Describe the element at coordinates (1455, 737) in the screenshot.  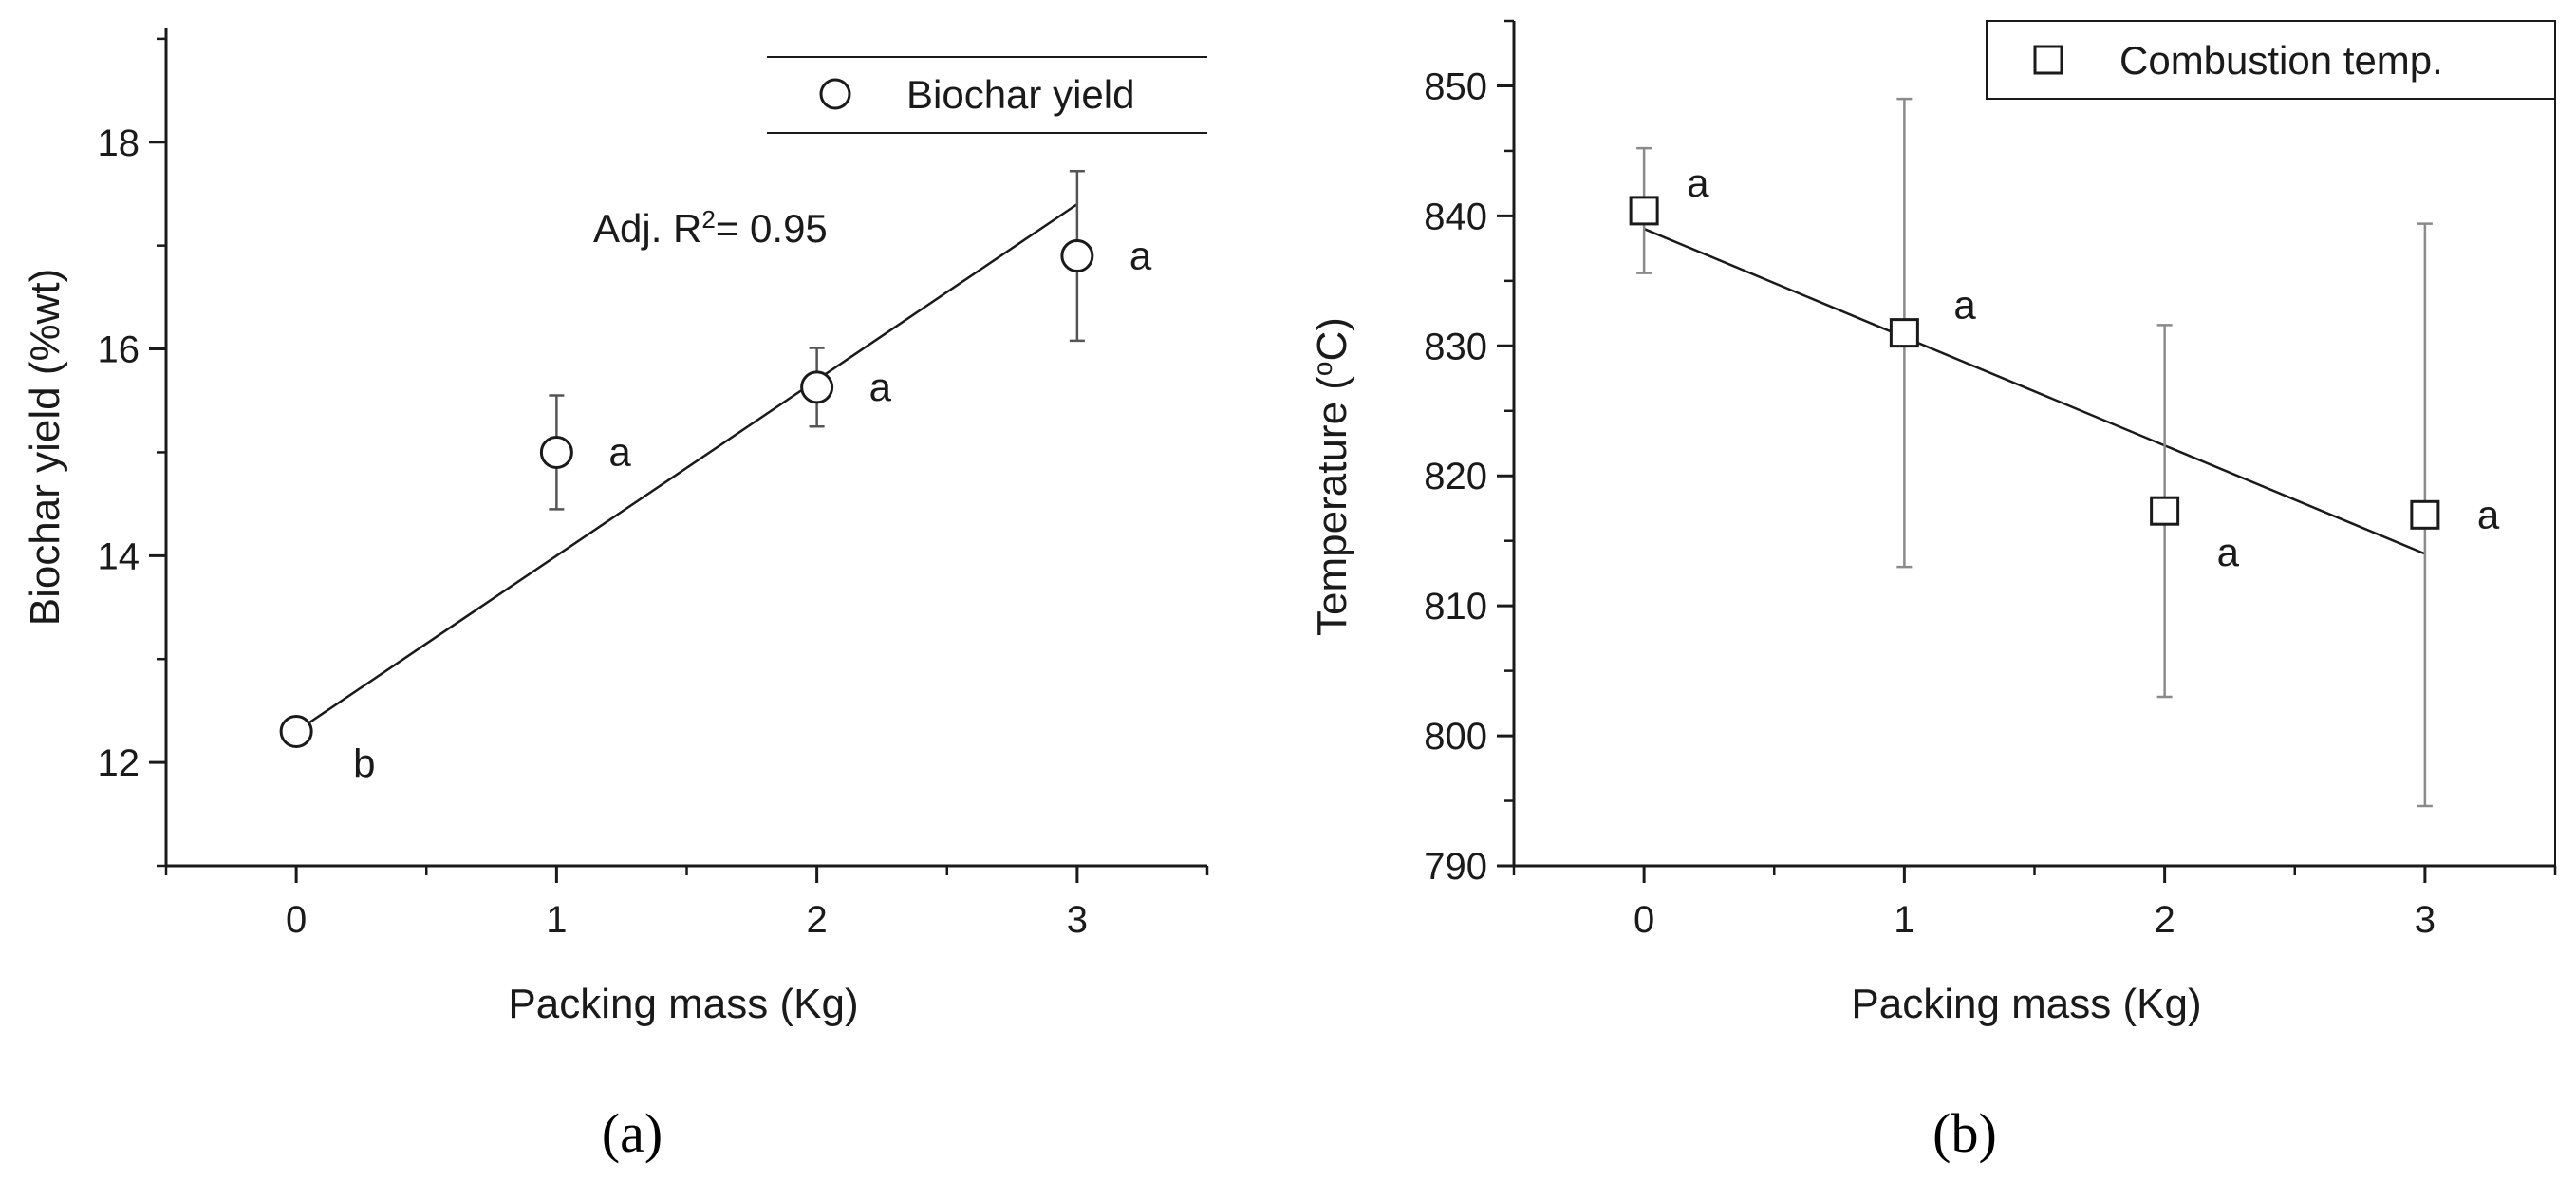
I see `y-tick-label-b: 800` at that location.